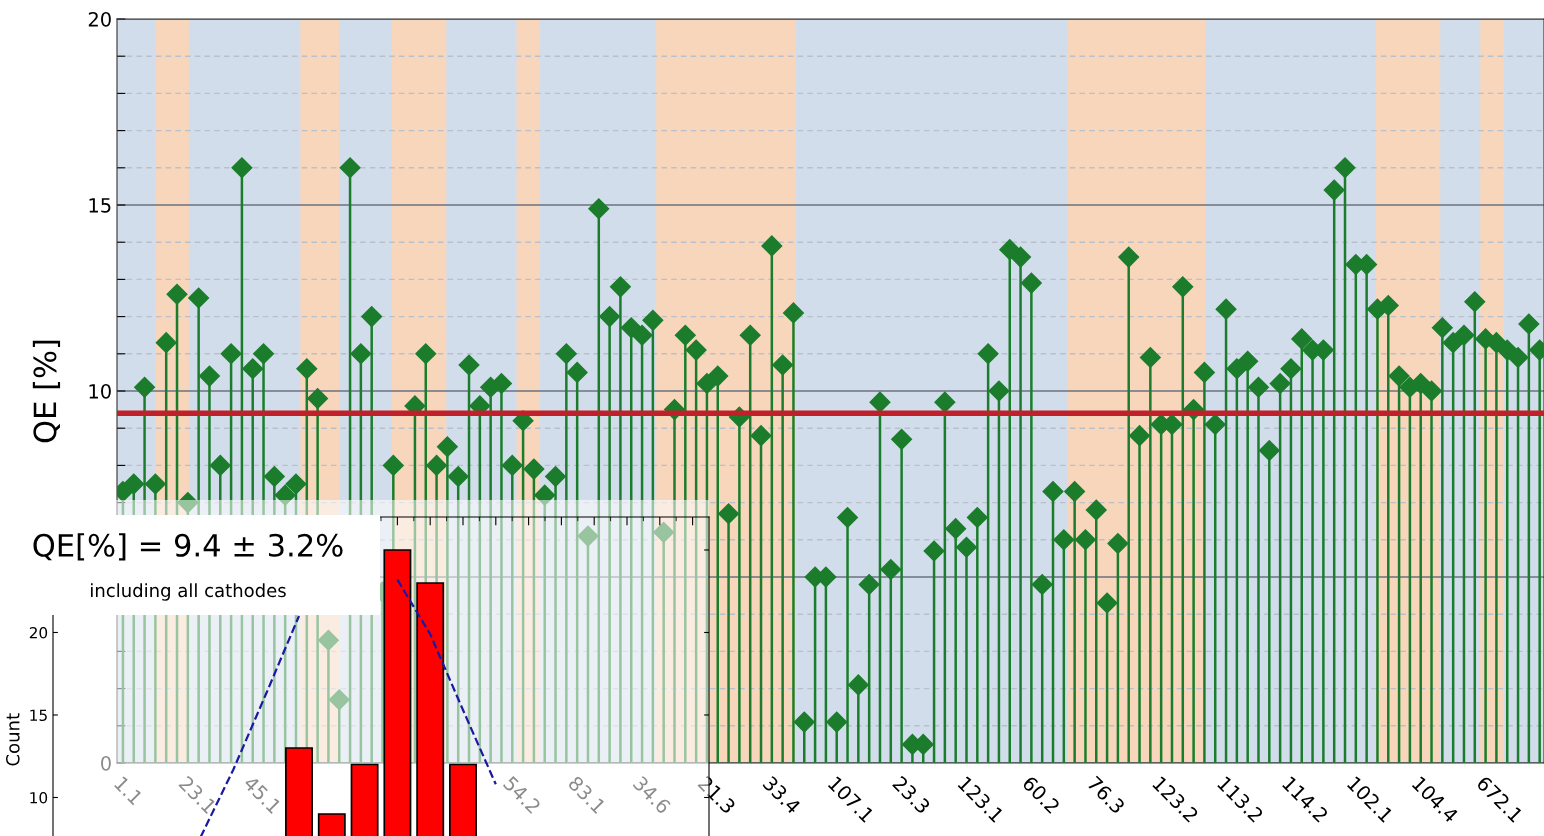  What do you see at coordinates (188, 547) in the screenshot?
I see `annotation: QE[%] = 9.4 ± 3.2%` at bounding box center [188, 547].